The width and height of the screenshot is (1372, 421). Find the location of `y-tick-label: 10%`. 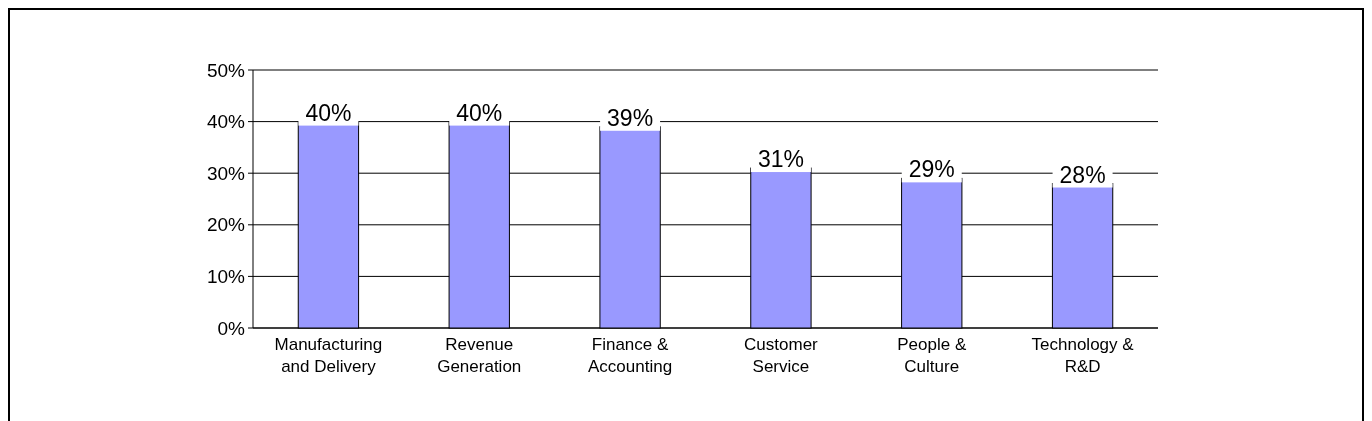

y-tick-label: 10% is located at coordinates (226, 277).